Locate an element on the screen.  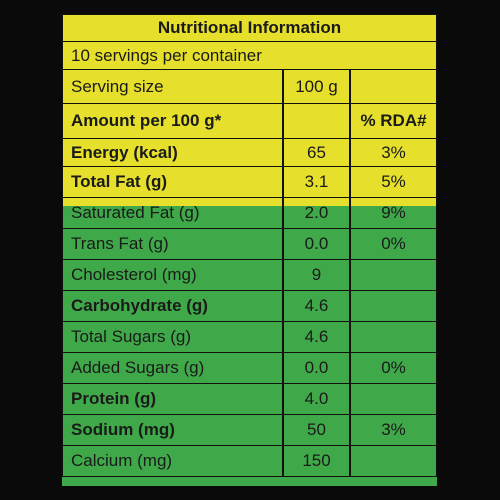
nutrient-name: Calcium (mg) is located at coordinates (172, 461).